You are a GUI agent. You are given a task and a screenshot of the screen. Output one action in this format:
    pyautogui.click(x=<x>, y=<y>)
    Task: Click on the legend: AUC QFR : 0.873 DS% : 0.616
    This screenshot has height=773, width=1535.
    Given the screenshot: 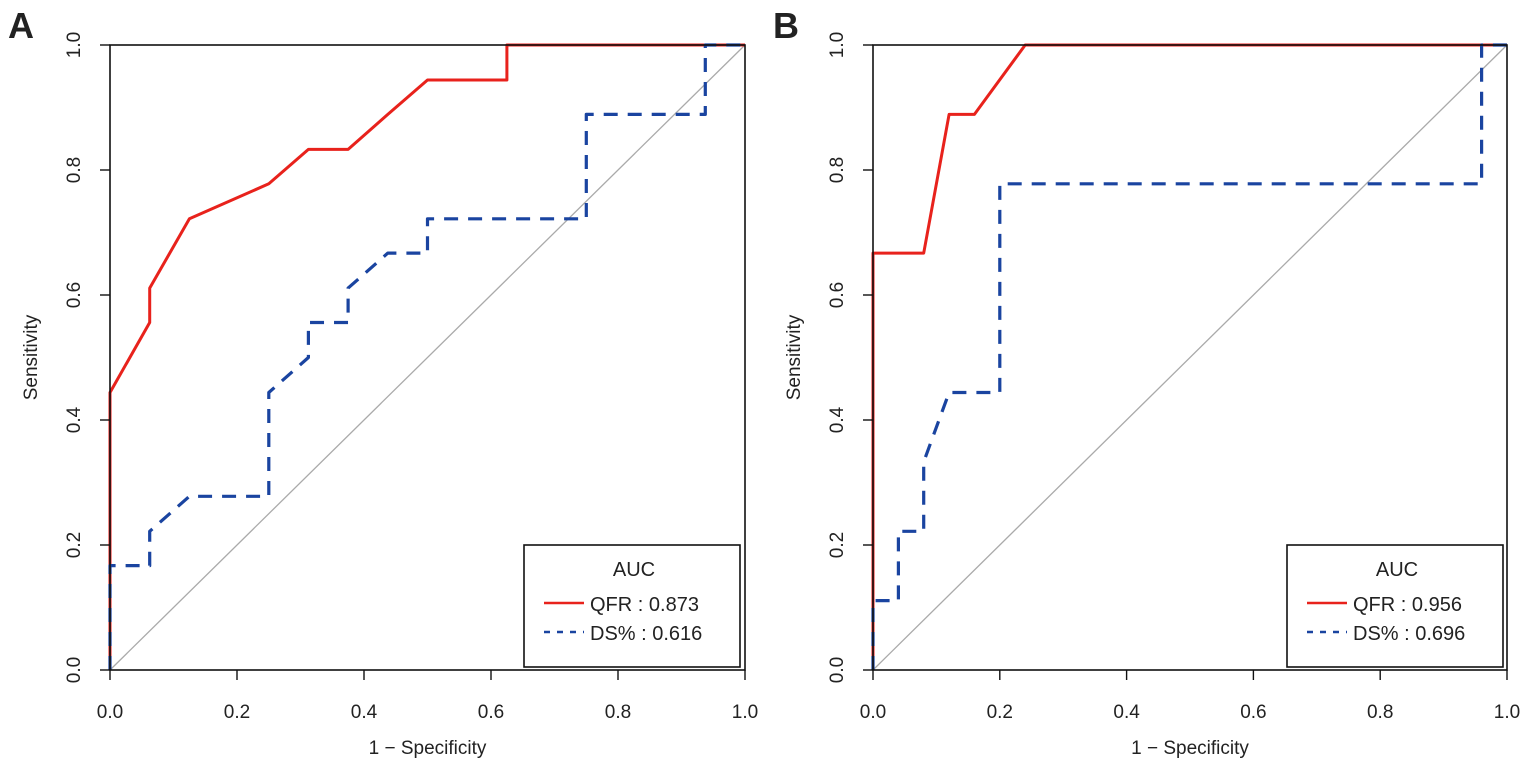 What is the action you would take?
    pyautogui.click(x=632, y=606)
    